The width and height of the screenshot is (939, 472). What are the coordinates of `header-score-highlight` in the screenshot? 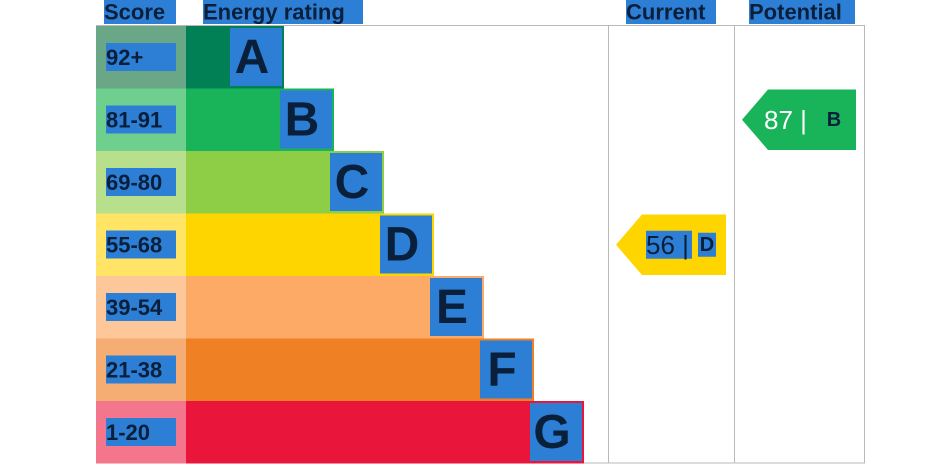 It's located at (140, 12).